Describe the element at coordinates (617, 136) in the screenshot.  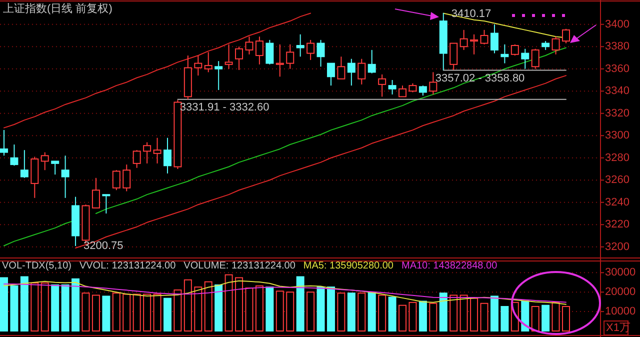
I see `y-tick-label: 3300` at that location.